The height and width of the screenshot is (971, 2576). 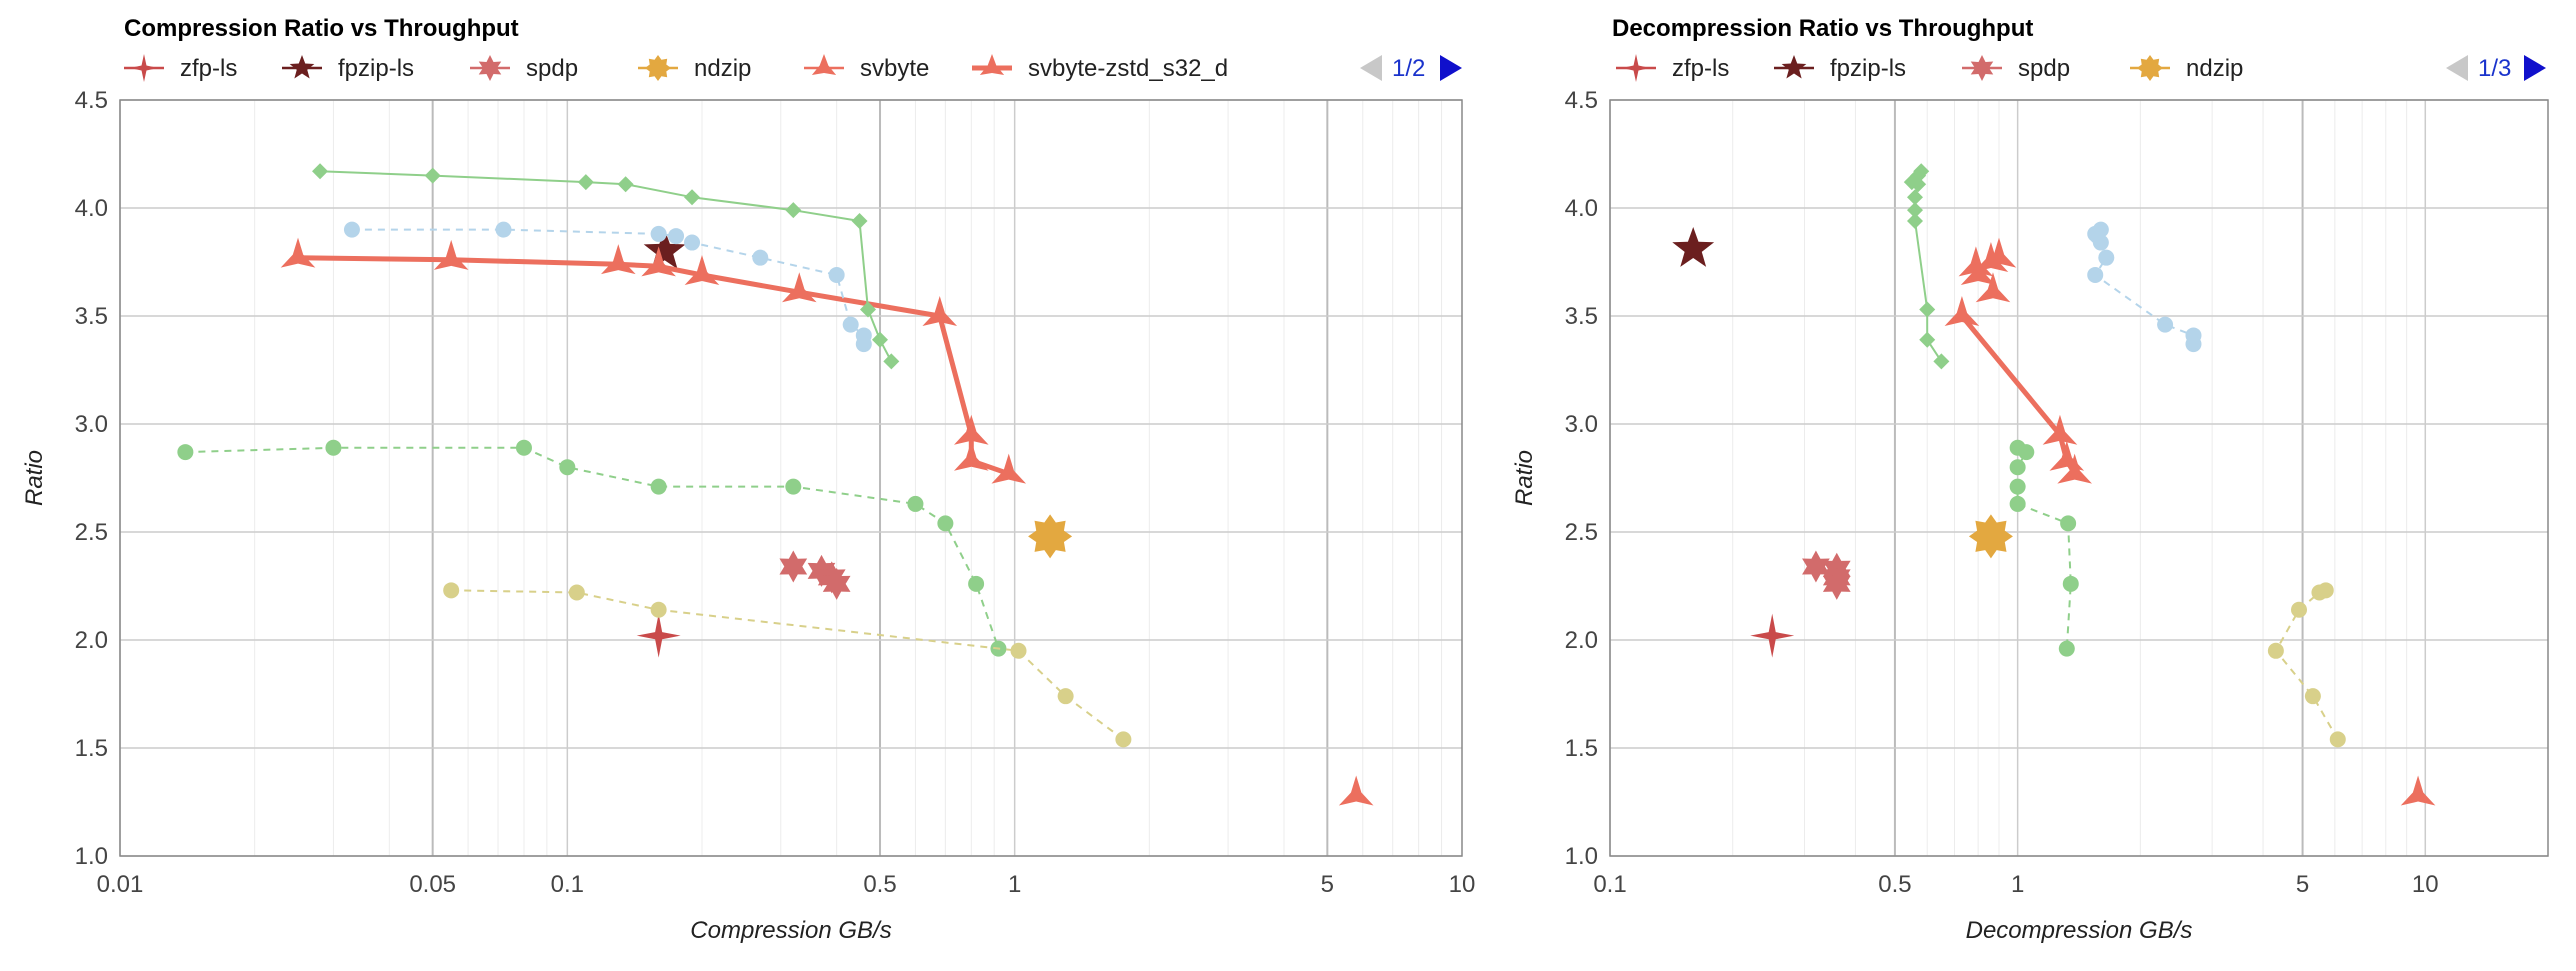 What do you see at coordinates (91, 424) in the screenshot?
I see `y-tick-label: 3.0` at bounding box center [91, 424].